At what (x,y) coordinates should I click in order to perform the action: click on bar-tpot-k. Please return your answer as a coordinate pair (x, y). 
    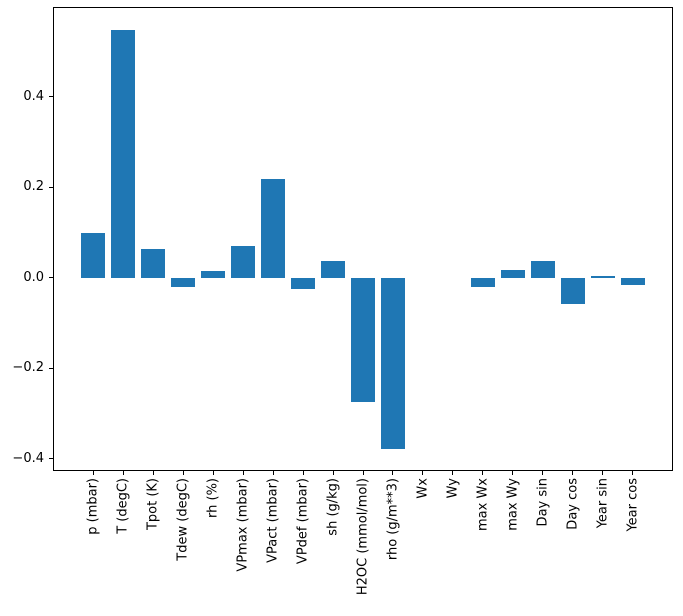
    Looking at the image, I should click on (153, 263).